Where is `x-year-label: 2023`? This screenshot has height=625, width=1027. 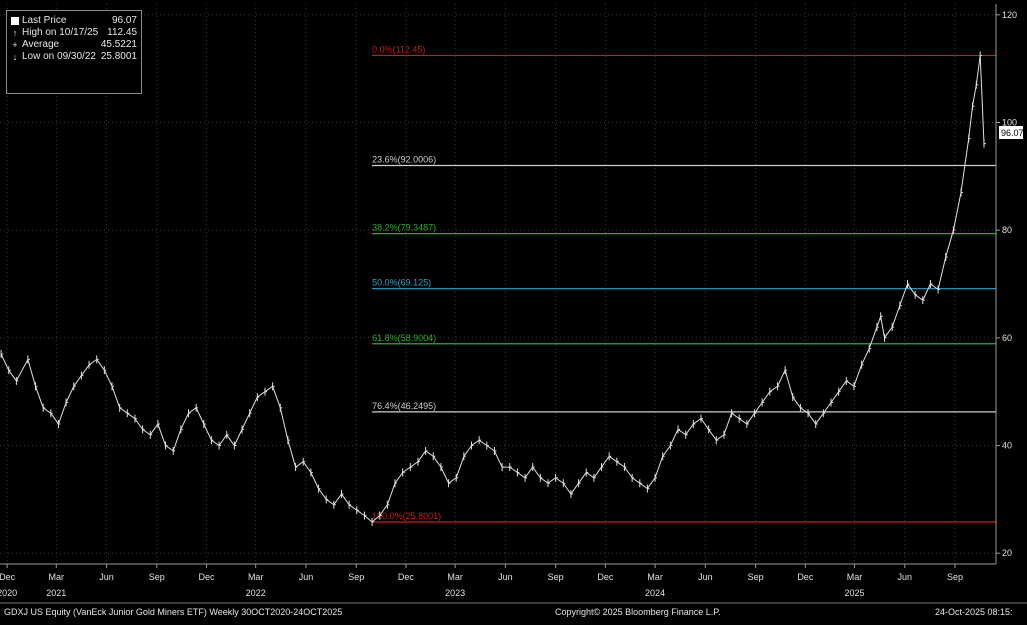
x-year-label: 2023 is located at coordinates (455, 593).